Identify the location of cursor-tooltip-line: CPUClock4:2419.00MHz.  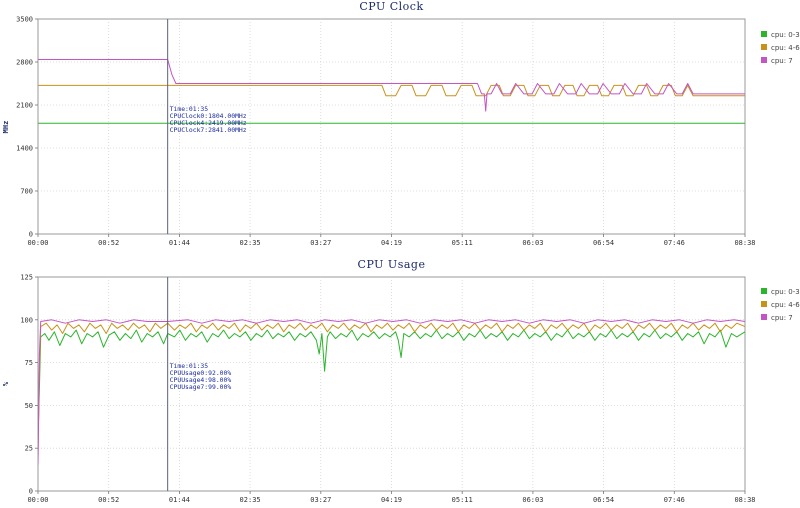
(208, 123).